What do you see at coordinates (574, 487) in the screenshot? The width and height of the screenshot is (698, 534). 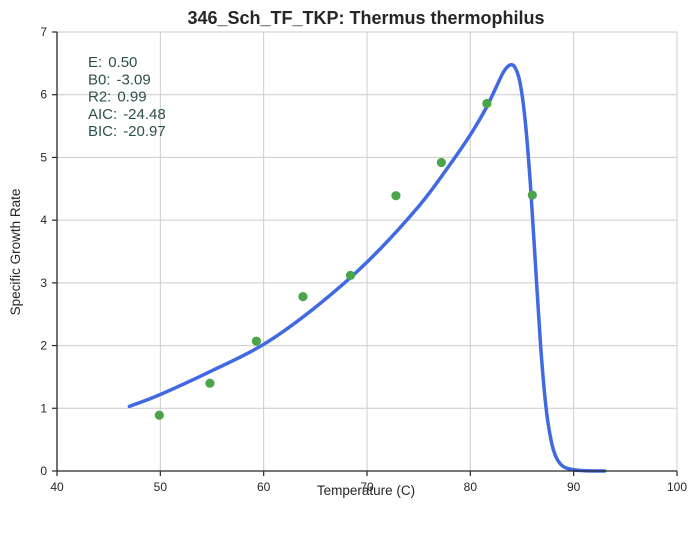 I see `x-tick-label: 90` at bounding box center [574, 487].